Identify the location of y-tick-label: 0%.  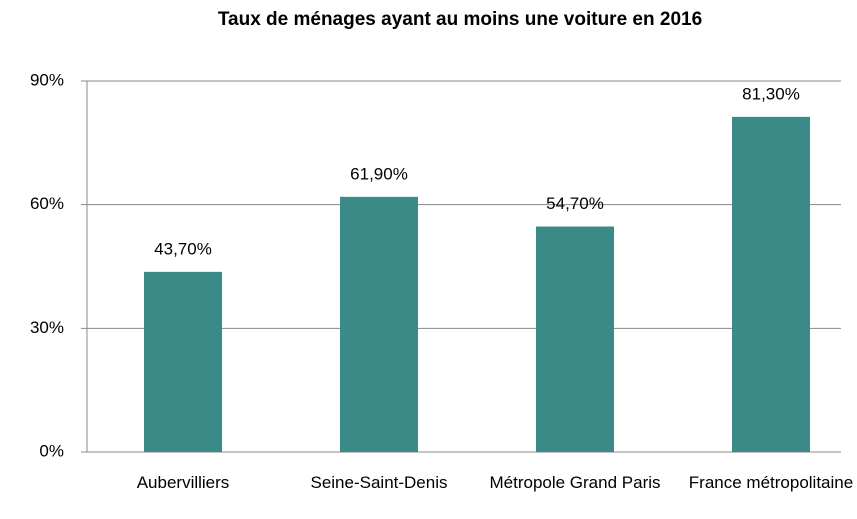
(51, 450).